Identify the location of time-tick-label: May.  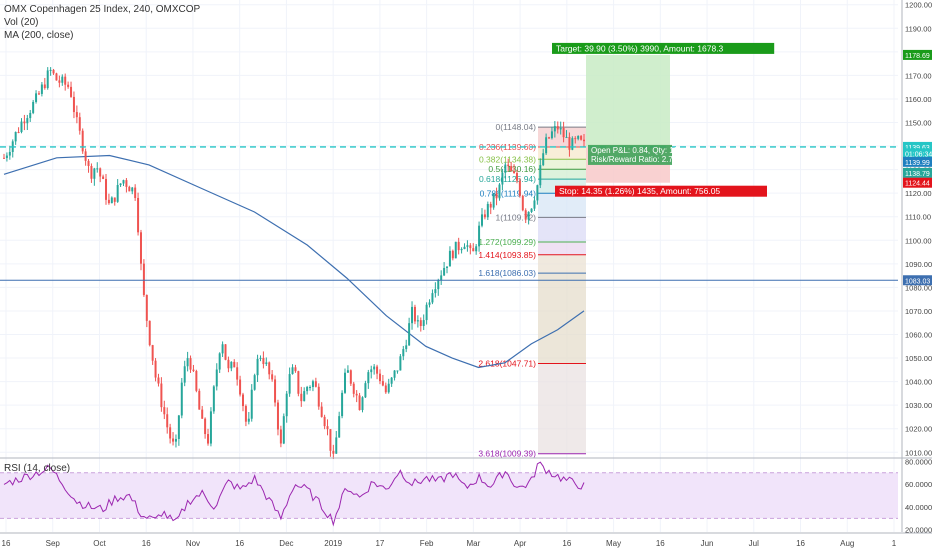
(613, 543).